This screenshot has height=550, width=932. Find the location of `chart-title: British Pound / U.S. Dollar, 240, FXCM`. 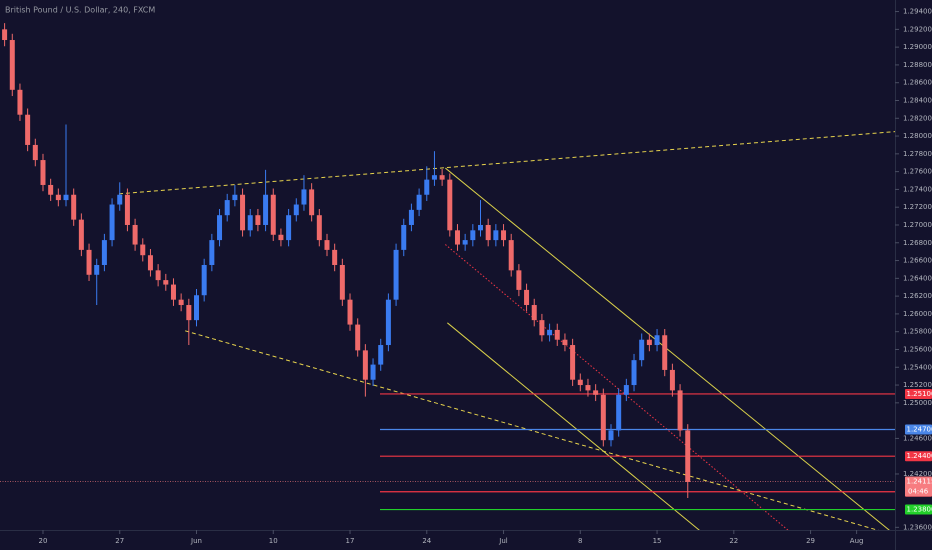

chart-title: British Pound / U.S. Dollar, 240, FXCM is located at coordinates (80, 10).